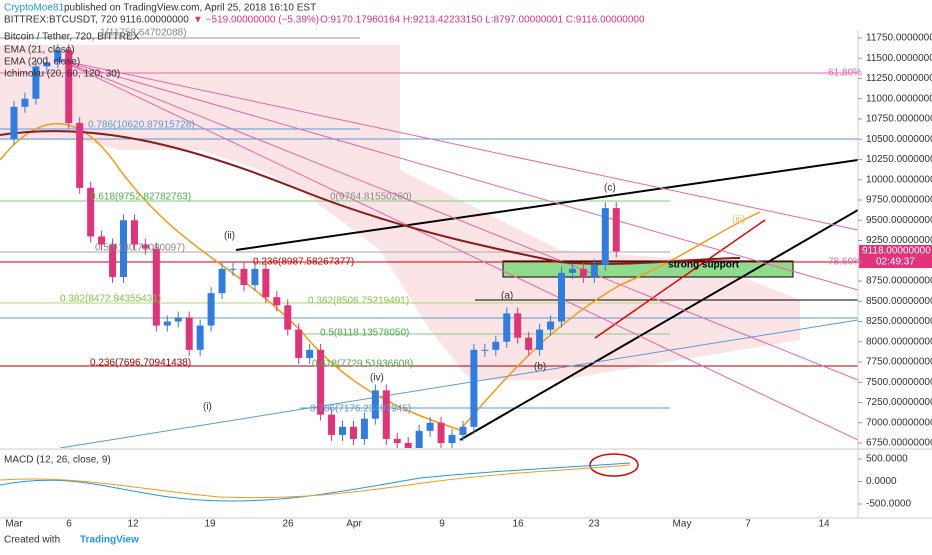 The image size is (932, 555). Describe the element at coordinates (466, 14) in the screenshot. I see `header-bg` at that location.